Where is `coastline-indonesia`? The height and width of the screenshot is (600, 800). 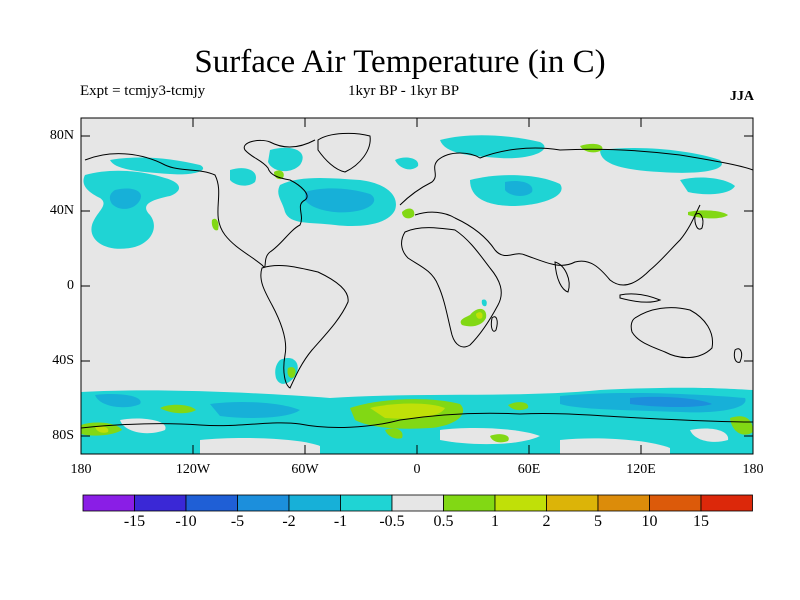 coastline-indonesia is located at coordinates (640, 298).